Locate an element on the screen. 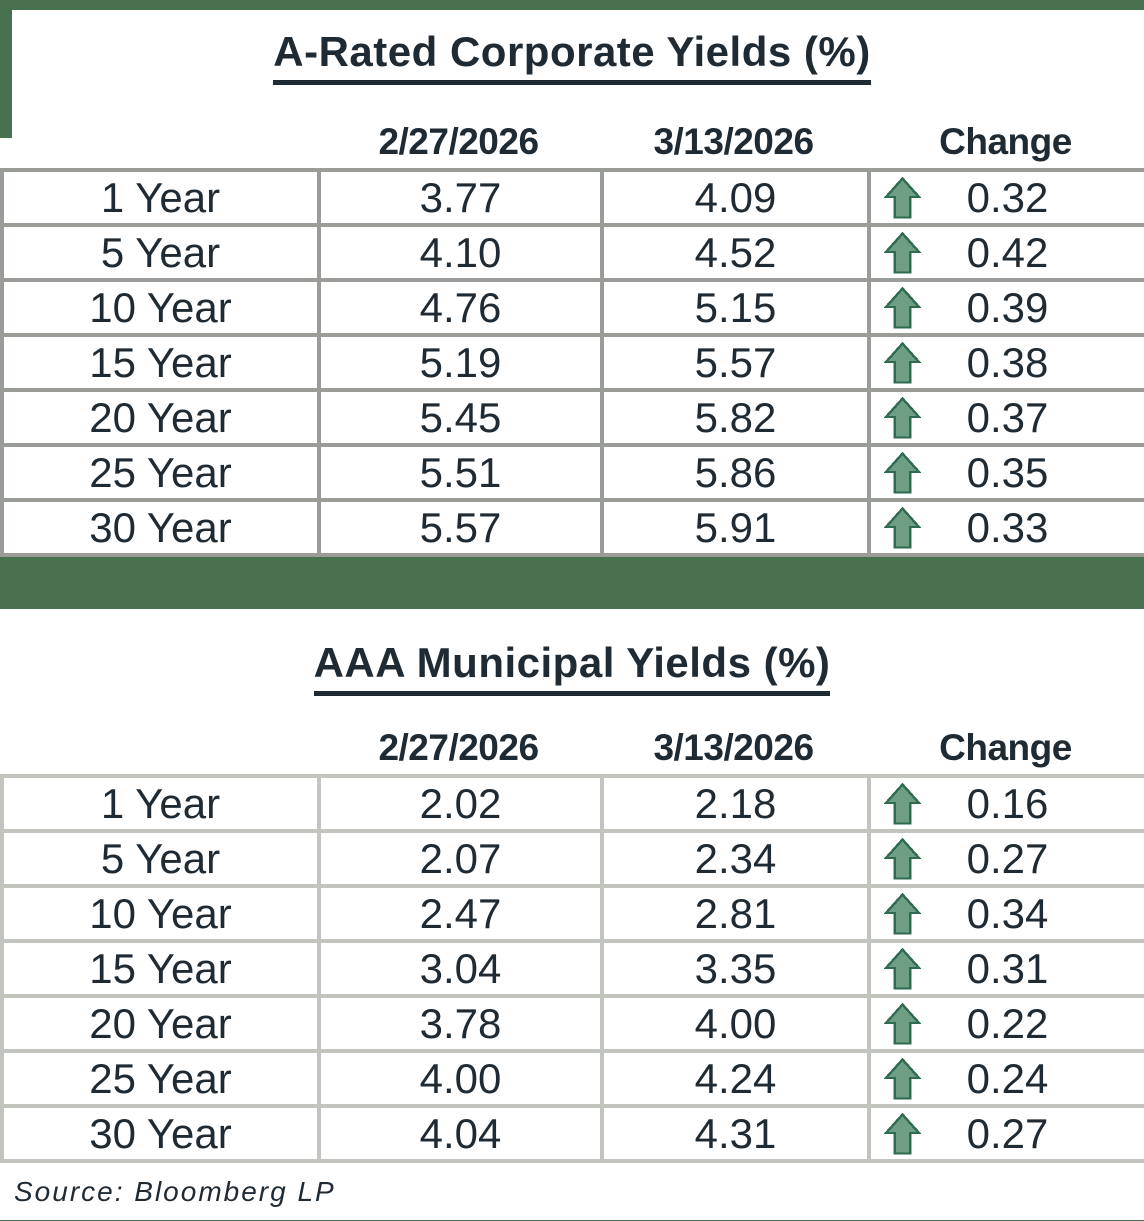  change-value: 0.22 is located at coordinates (1007, 1023).